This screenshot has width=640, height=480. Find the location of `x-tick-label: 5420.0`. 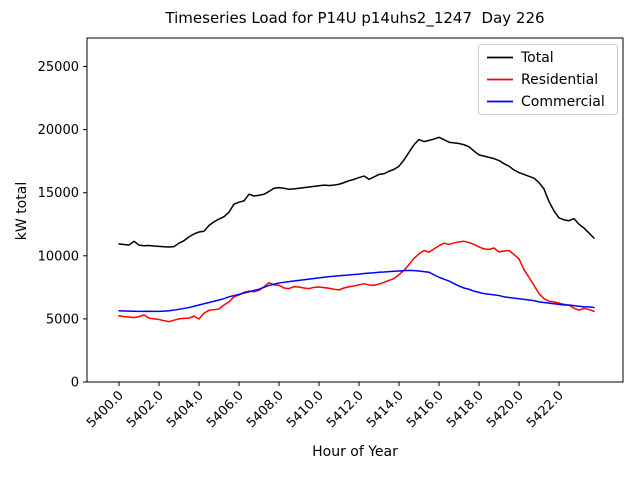

x-tick-label: 5420.0 is located at coordinates (505, 409).